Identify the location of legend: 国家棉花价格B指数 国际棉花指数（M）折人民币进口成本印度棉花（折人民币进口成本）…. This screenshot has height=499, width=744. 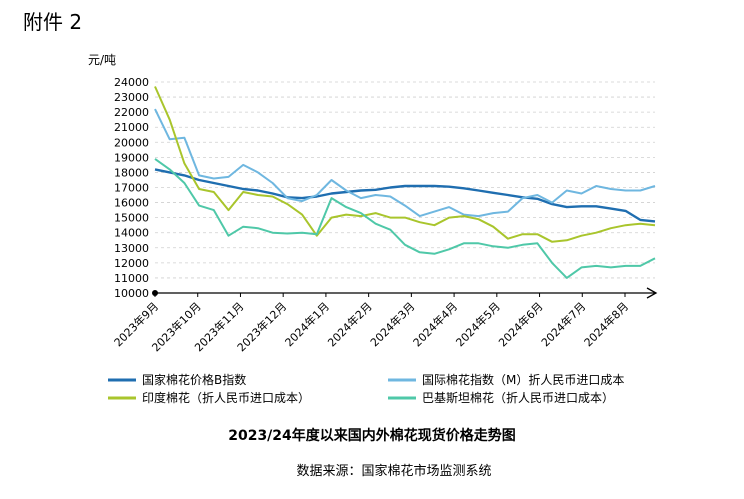
(366, 388).